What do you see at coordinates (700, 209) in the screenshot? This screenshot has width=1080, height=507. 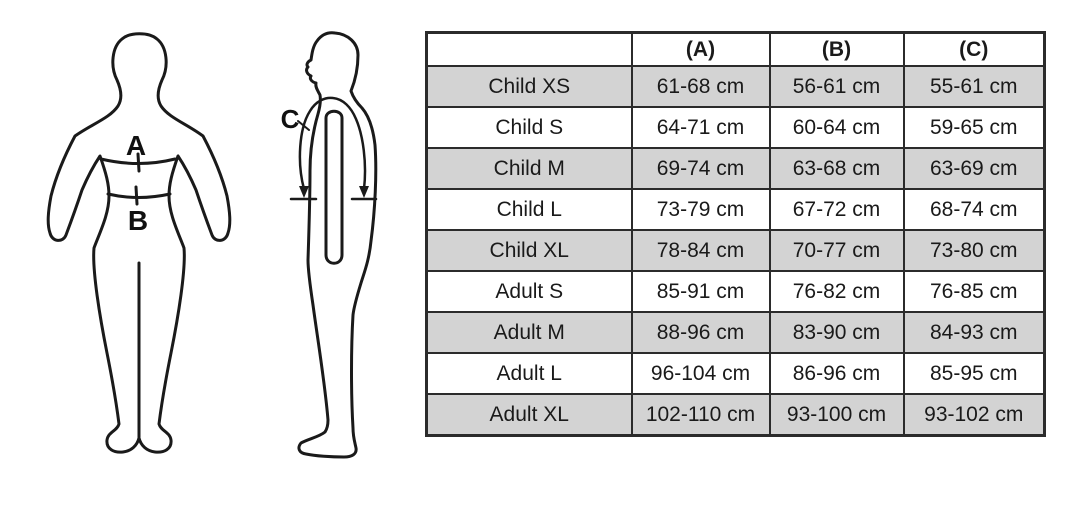 I see `cell-a: 73-79 cm` at bounding box center [700, 209].